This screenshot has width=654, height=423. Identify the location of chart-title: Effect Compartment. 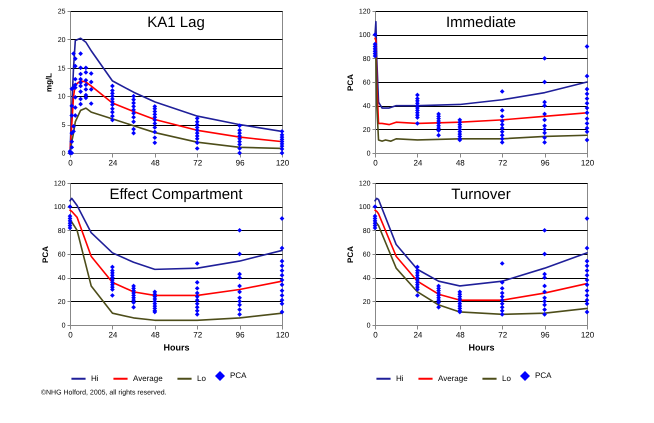
(176, 194).